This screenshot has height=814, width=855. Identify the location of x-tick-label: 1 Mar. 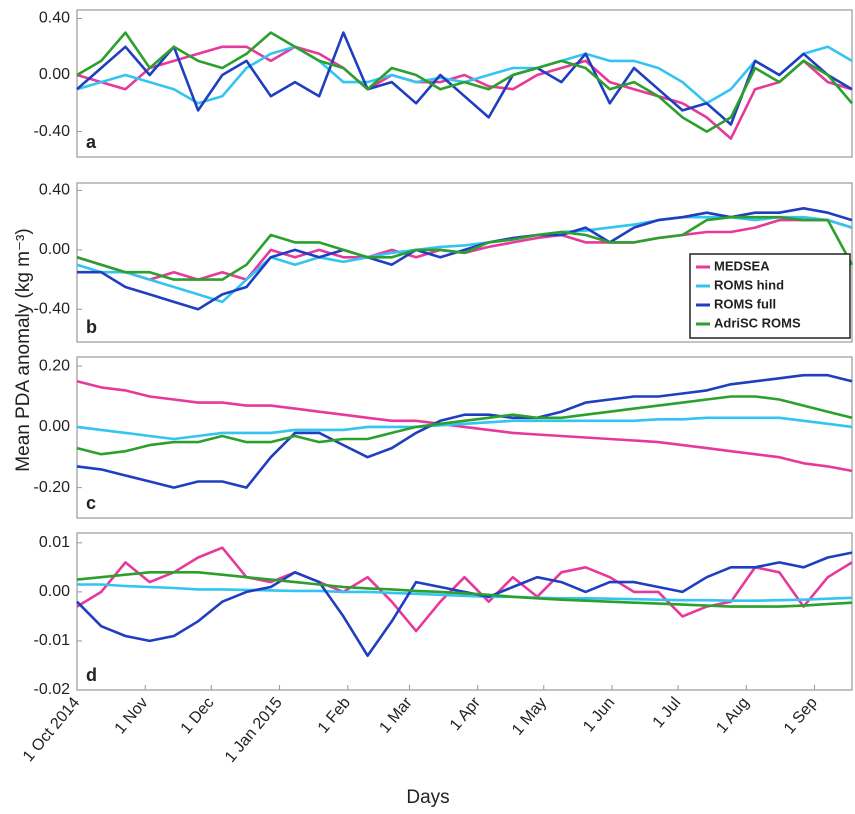
(396, 715).